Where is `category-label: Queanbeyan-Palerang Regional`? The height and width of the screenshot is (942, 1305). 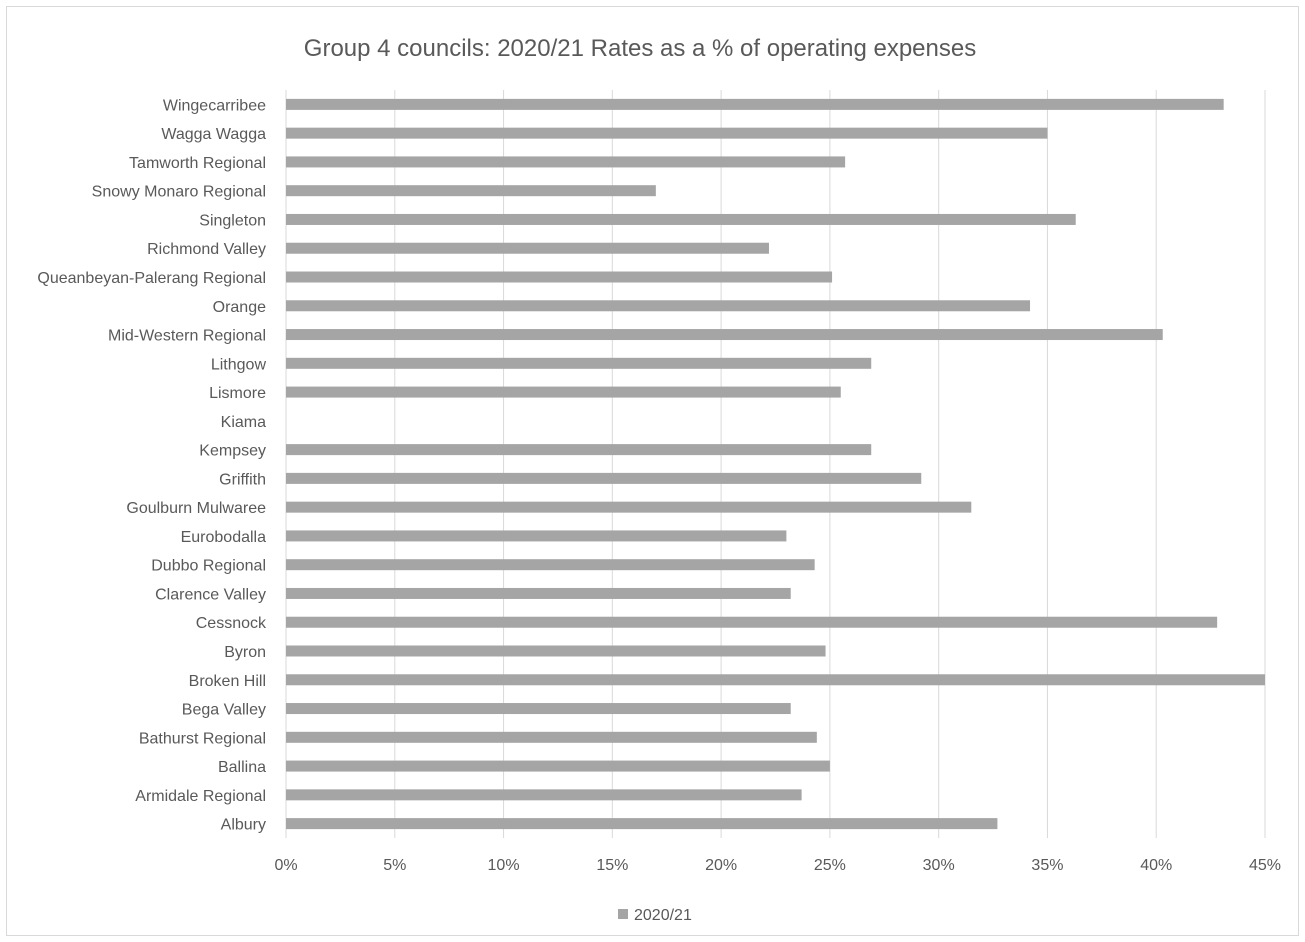
category-label: Queanbeyan-Palerang Regional is located at coordinates (151, 278).